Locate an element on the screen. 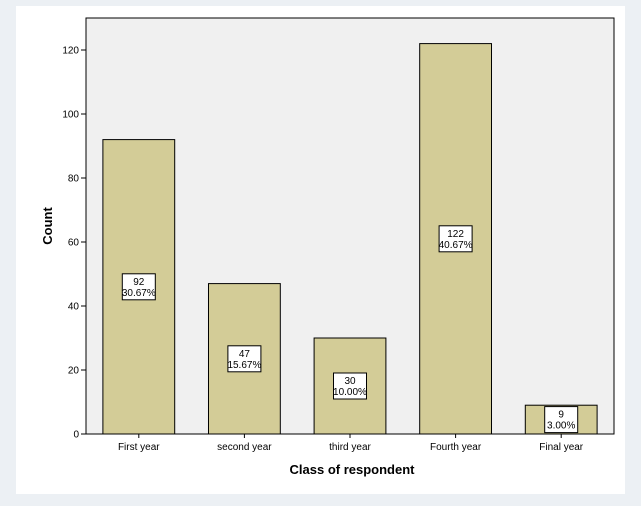 The width and height of the screenshot is (641, 506). y-tick-label: 80 is located at coordinates (74, 179).